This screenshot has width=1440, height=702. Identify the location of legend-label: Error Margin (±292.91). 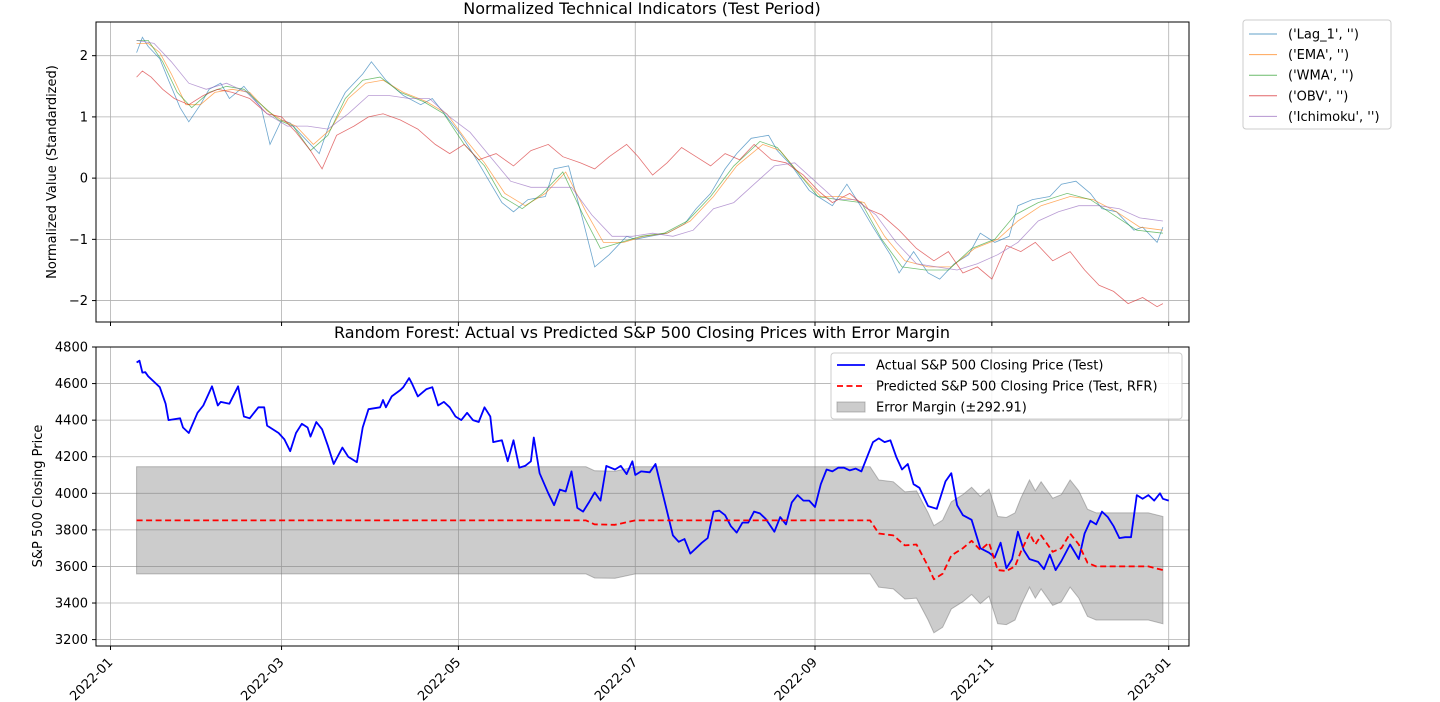
(951, 408).